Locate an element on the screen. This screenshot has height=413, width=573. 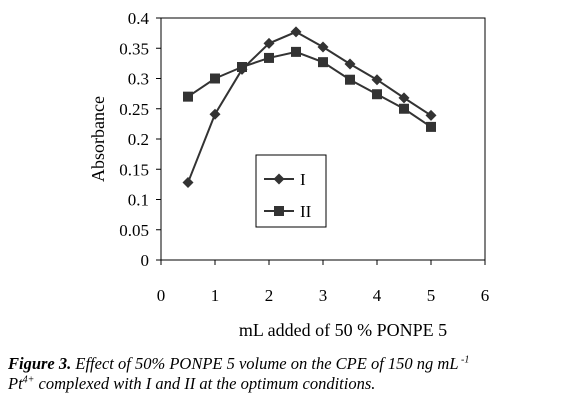
x-tick-label: 4 is located at coordinates (377, 295).